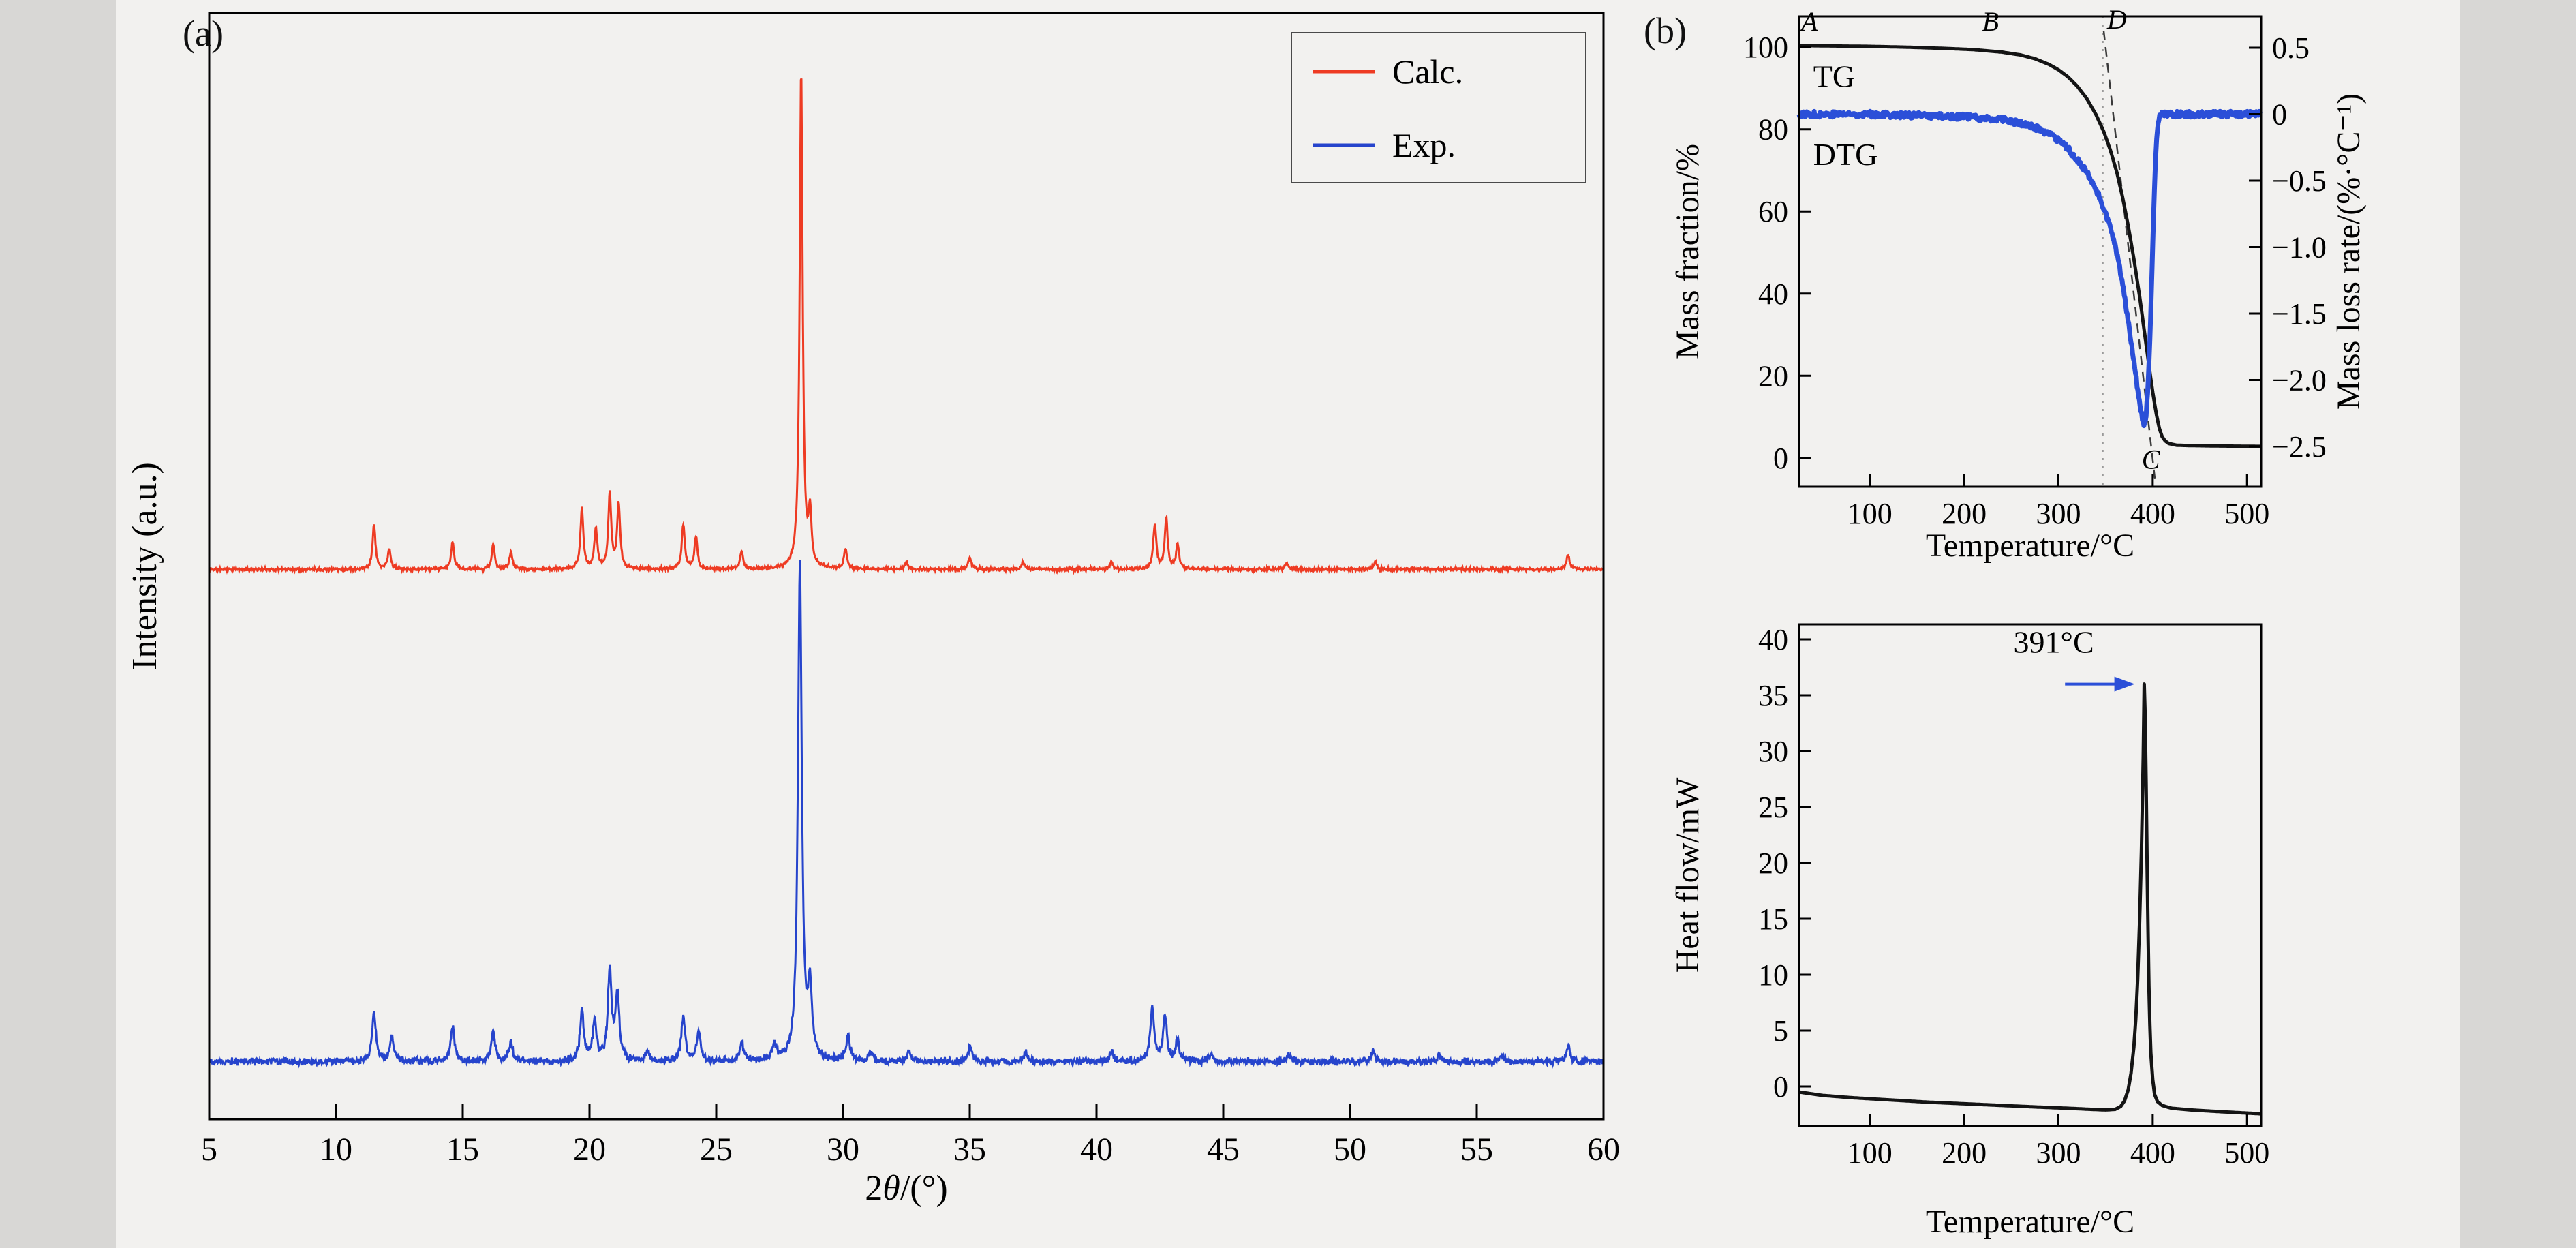 Image resolution: width=2576 pixels, height=1248 pixels. Describe the element at coordinates (906, 1188) in the screenshot. I see `x-axis-title: 2θ/(°)` at that location.